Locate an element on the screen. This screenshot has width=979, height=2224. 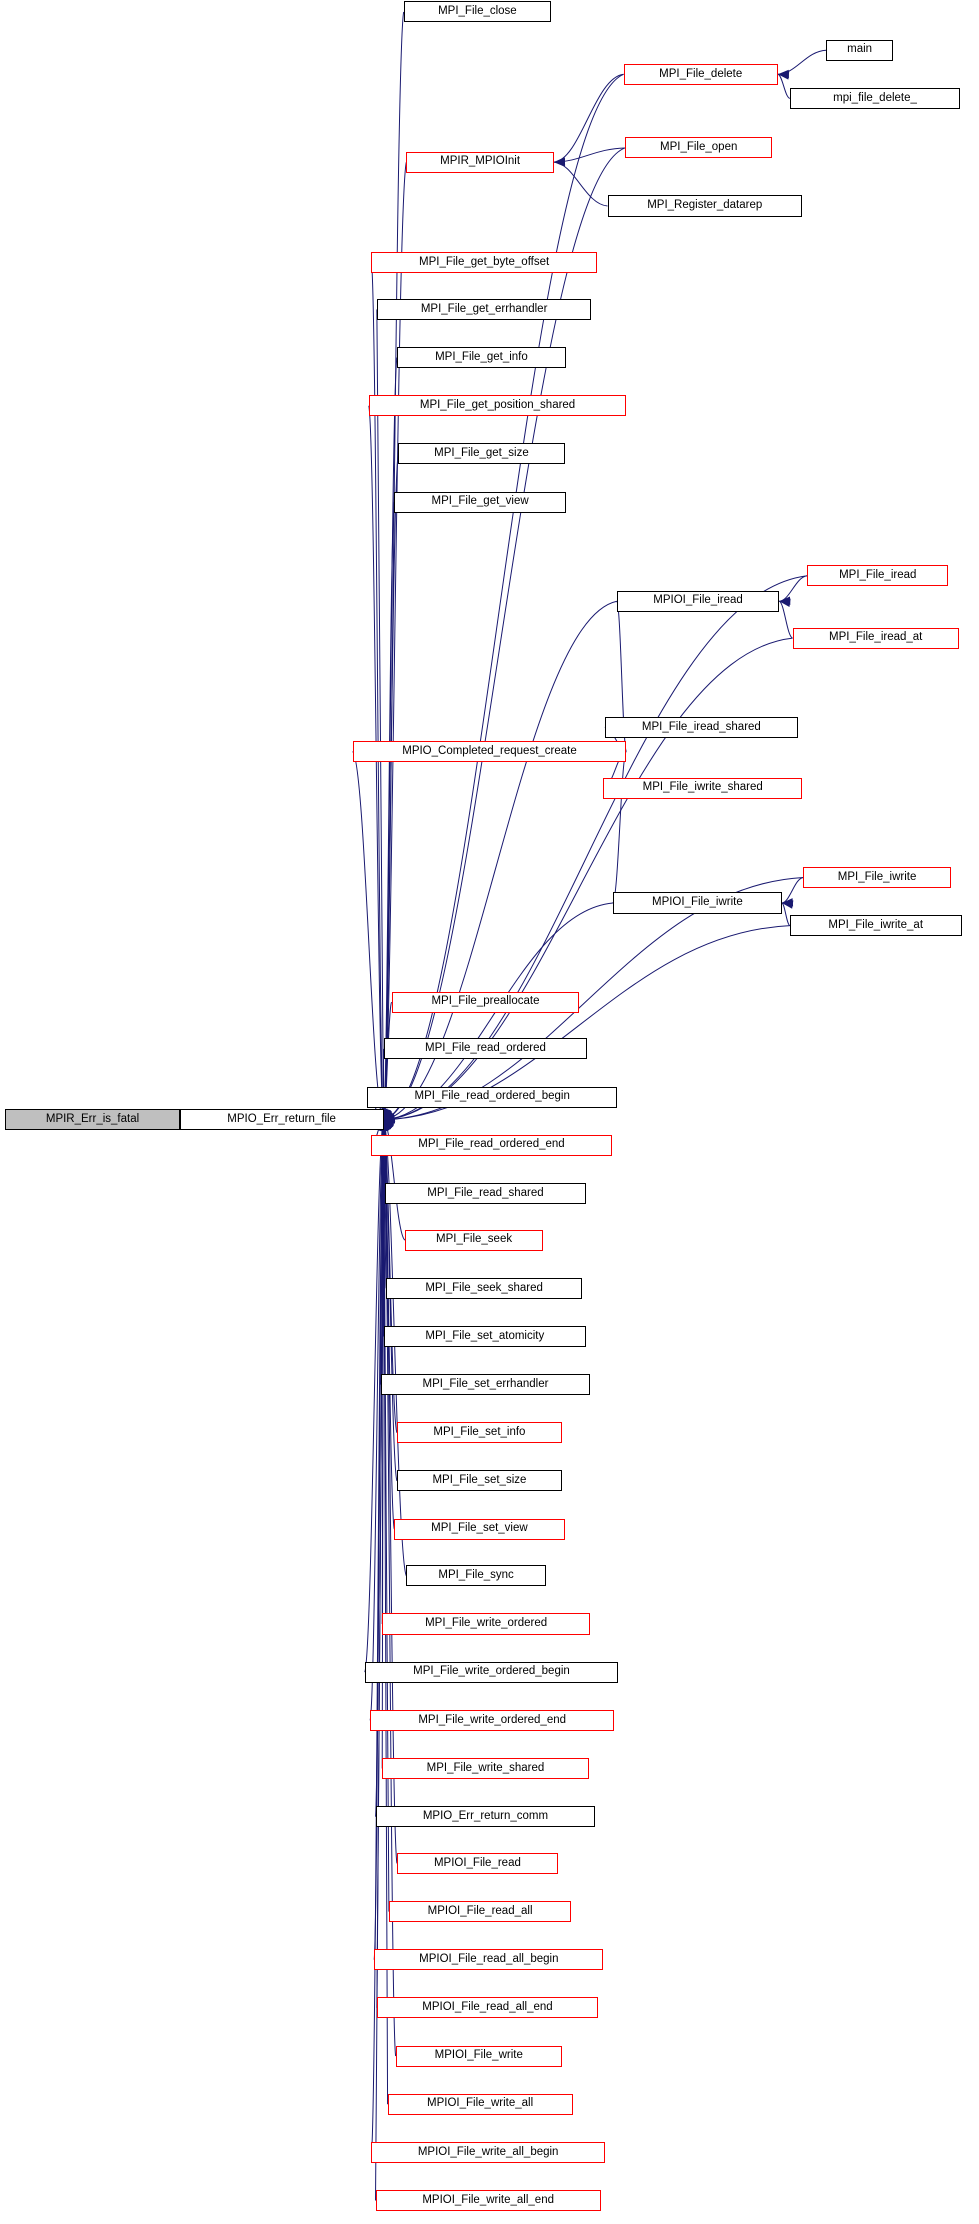
graph-node-mpioi-file-write-all-end: MPIOI_File_write_all_end is located at coordinates (488, 2201).